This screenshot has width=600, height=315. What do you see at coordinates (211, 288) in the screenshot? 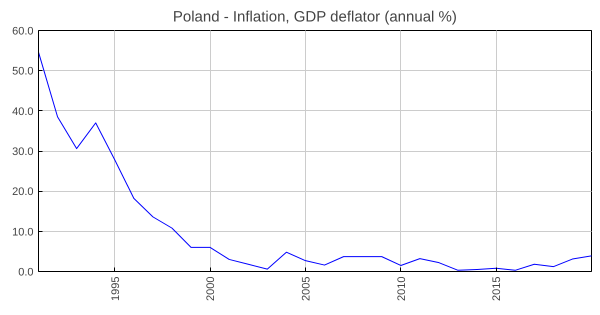
I see `x-tick-label: 2000` at bounding box center [211, 288].